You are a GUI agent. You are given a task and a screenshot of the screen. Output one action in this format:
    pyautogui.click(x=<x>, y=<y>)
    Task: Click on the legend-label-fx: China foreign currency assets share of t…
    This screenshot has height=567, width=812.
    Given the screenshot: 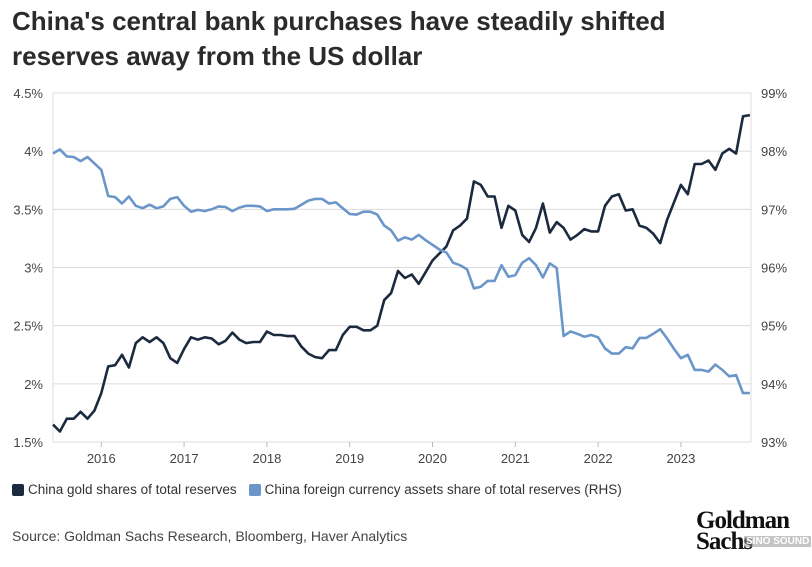 What is the action you would take?
    pyautogui.click(x=443, y=489)
    